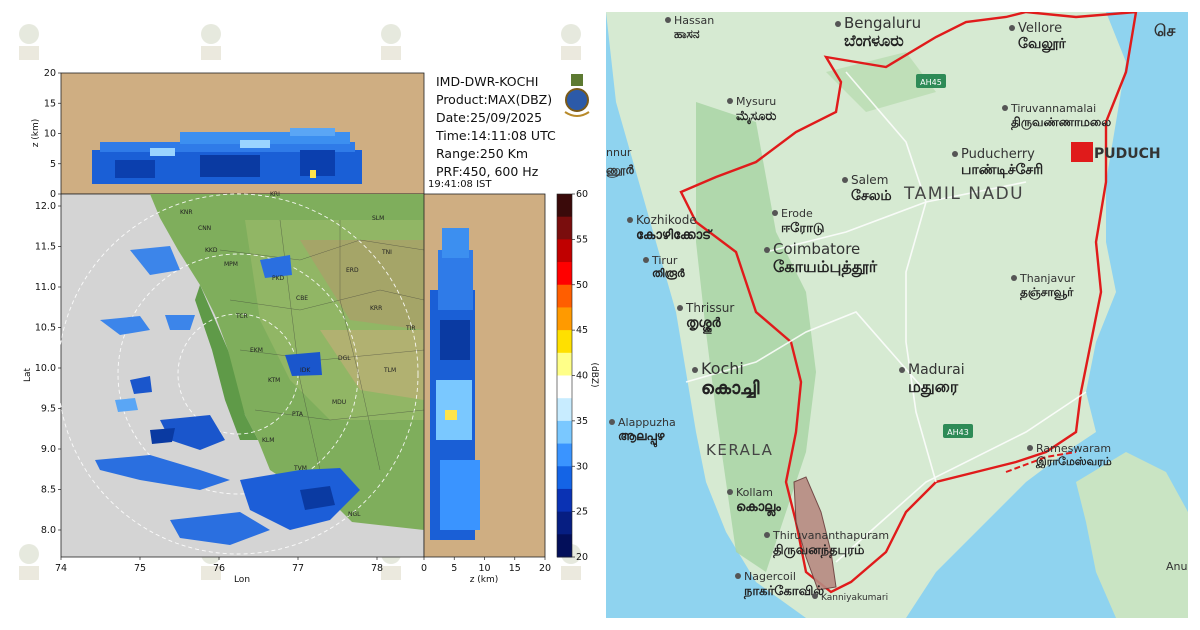  What do you see at coordinates (274, 380) in the screenshot?
I see `city-code: KTM` at bounding box center [274, 380].